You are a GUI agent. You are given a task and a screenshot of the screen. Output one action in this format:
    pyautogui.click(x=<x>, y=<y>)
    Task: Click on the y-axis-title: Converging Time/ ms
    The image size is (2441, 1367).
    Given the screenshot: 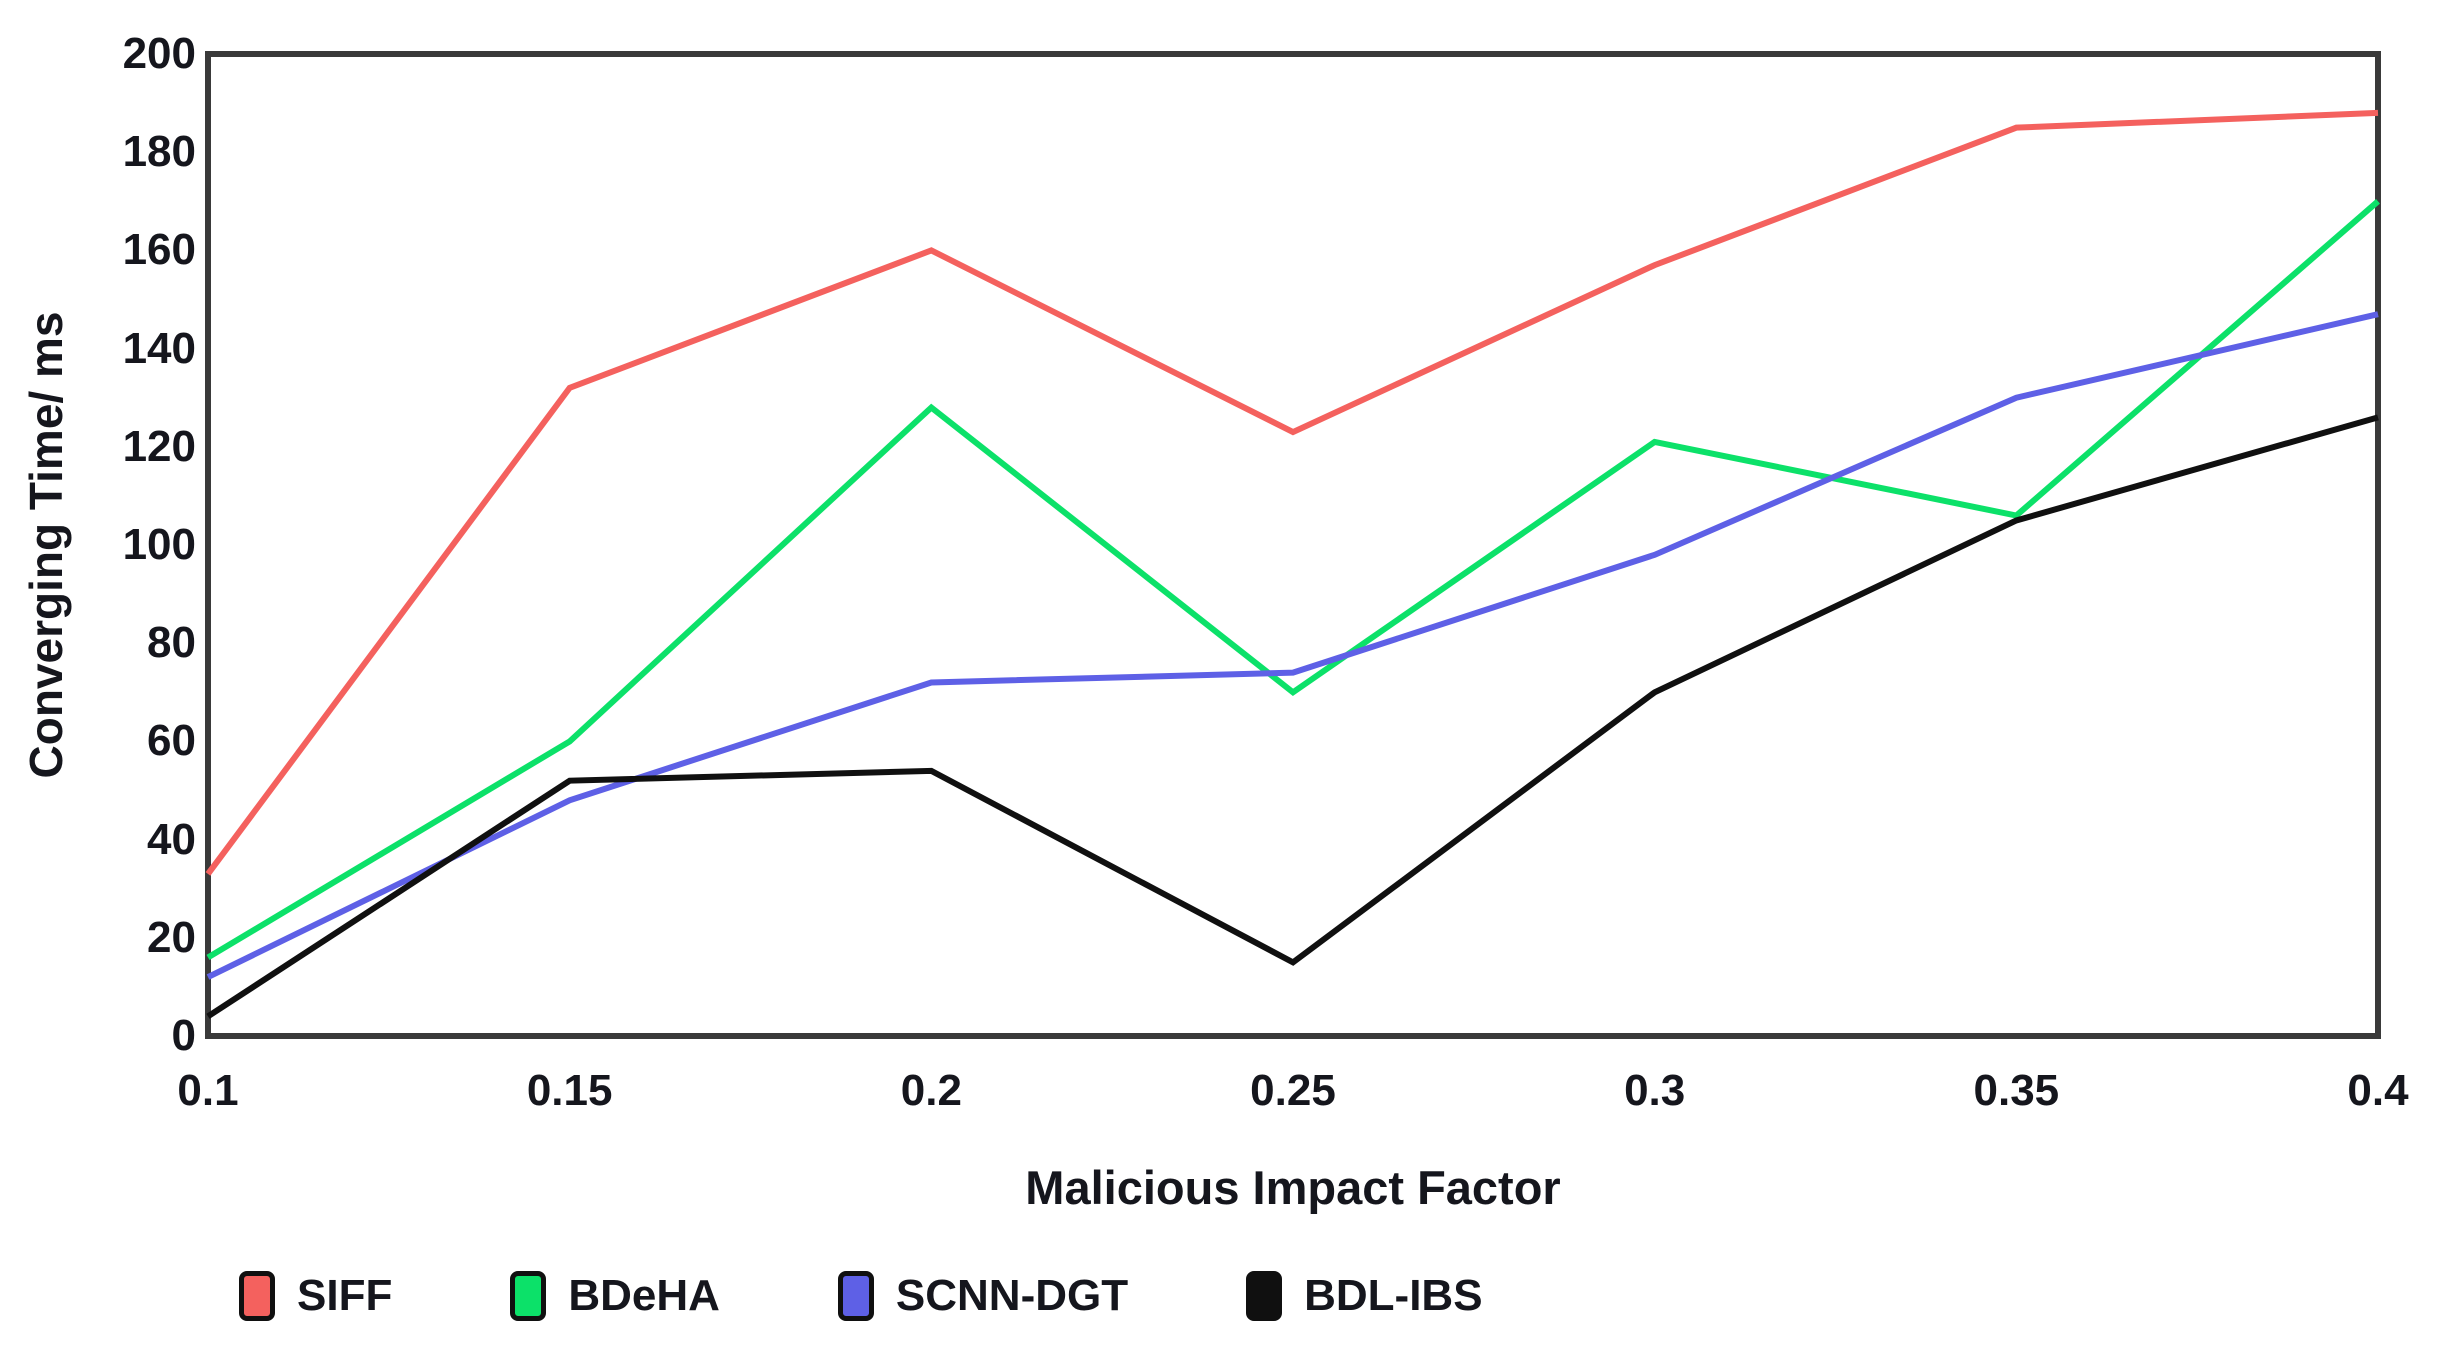 What is the action you would take?
    pyautogui.click(x=46, y=545)
    